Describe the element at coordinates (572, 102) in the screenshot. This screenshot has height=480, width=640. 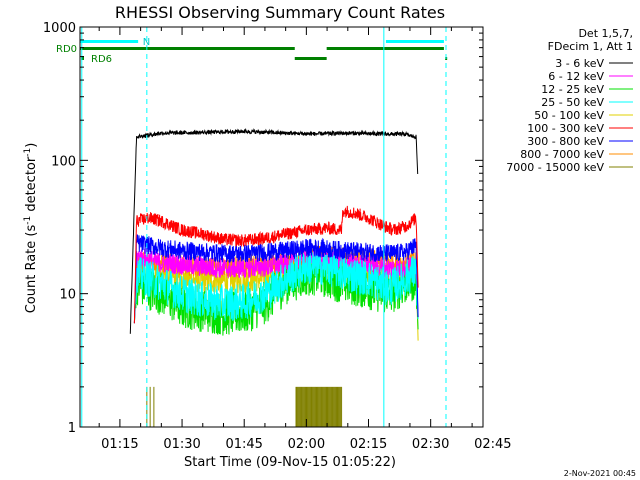
I see `legend-entry-label: 25 - 50 keV` at that location.